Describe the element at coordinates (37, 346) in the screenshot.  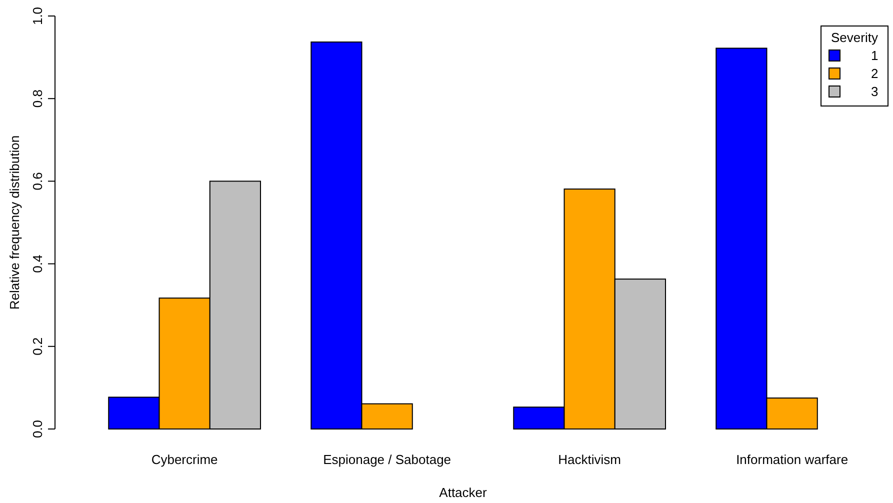
I see `y-tick-label: 0.2` at that location.